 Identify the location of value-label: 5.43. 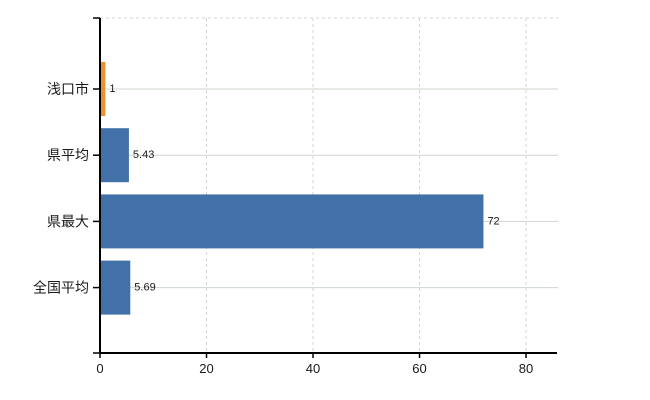
(143, 155).